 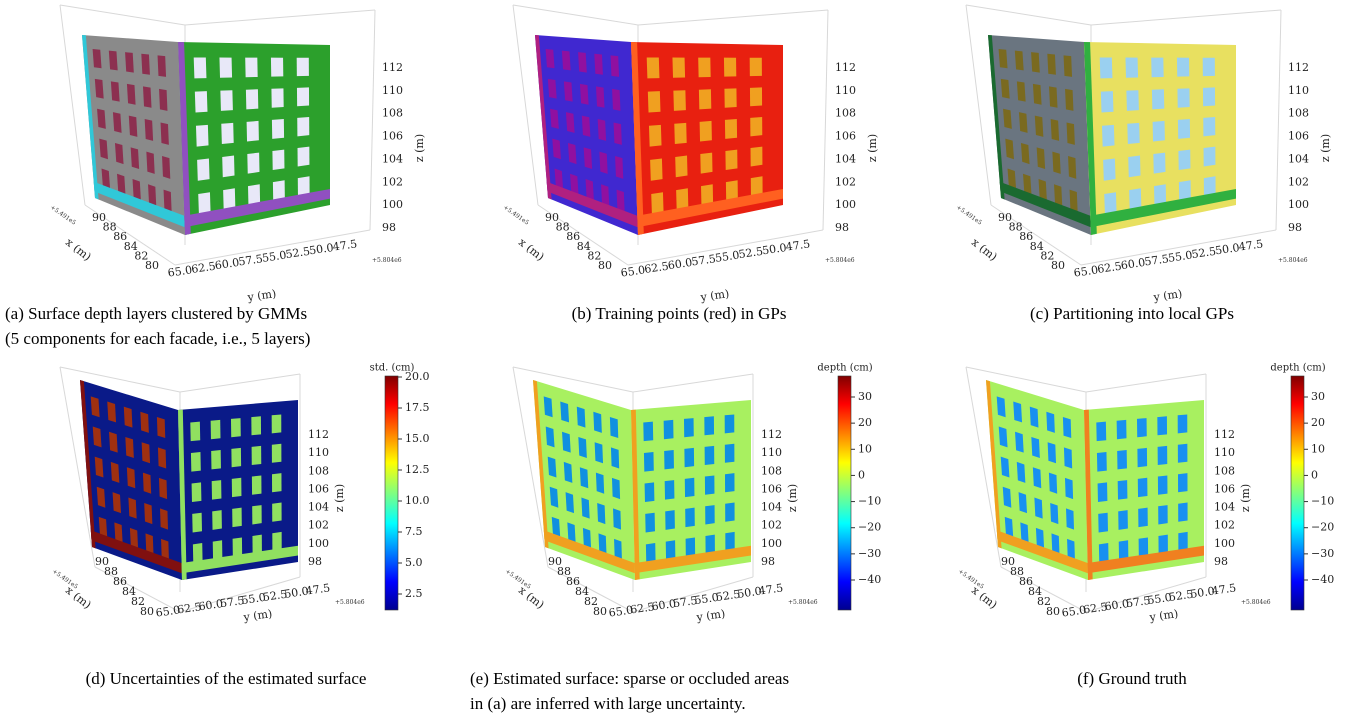 What do you see at coordinates (865, 422) in the screenshot?
I see `colorbar-tick-label: 20` at bounding box center [865, 422].